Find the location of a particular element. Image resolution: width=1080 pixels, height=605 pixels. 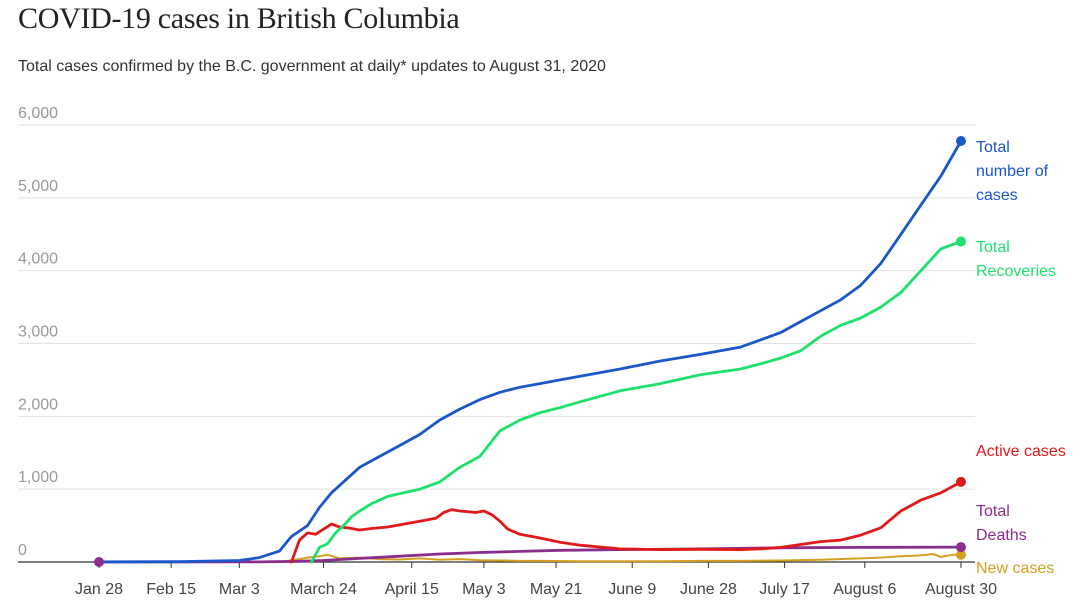

y-tick-label: 4,000 is located at coordinates (38, 259).